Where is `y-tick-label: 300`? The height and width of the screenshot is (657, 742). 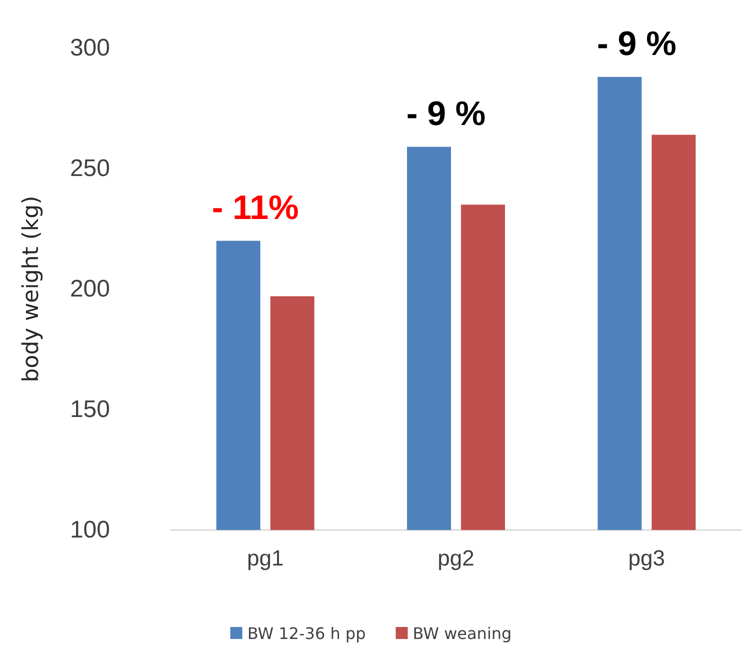 y-tick-label: 300 is located at coordinates (90, 48).